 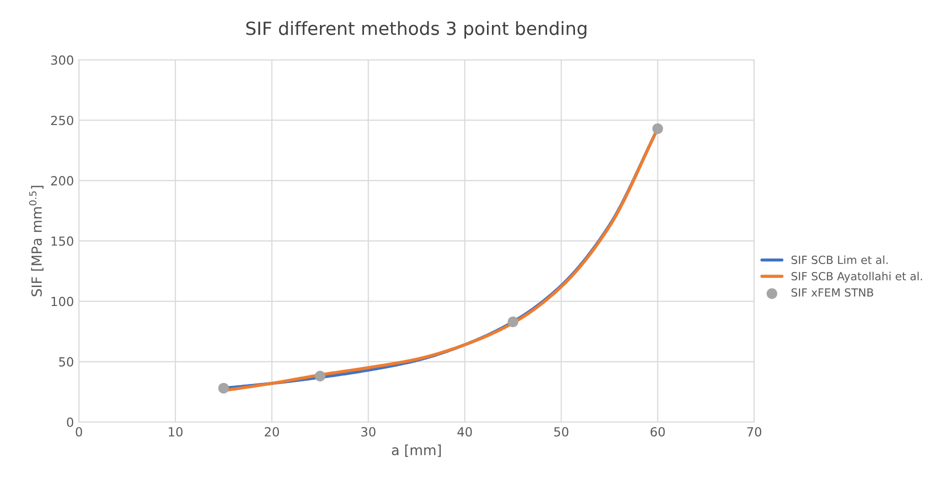 I want to click on legend-label: SIF SCB Ayatollahi et al., so click(x=857, y=277).